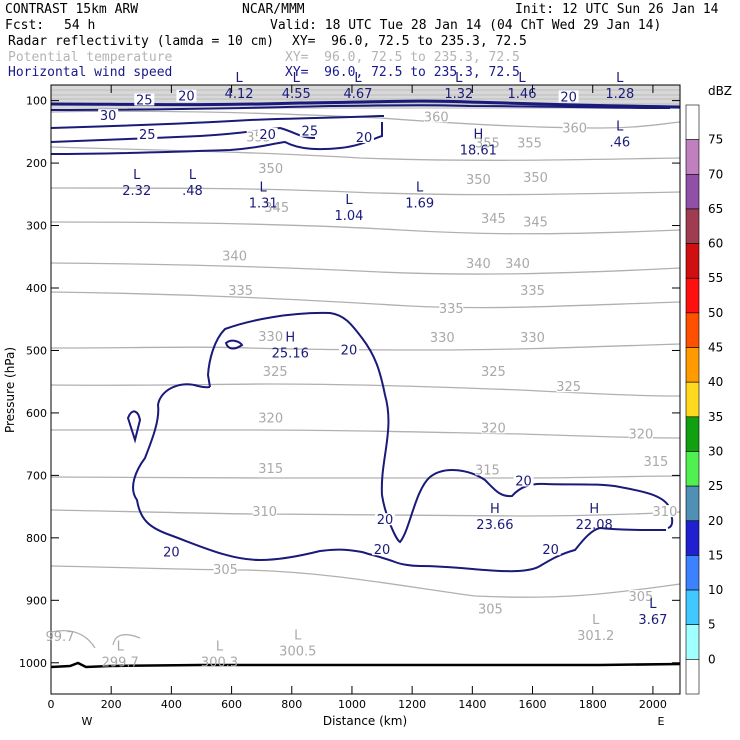  I want to click on colorbar-label: 25, so click(715, 486).